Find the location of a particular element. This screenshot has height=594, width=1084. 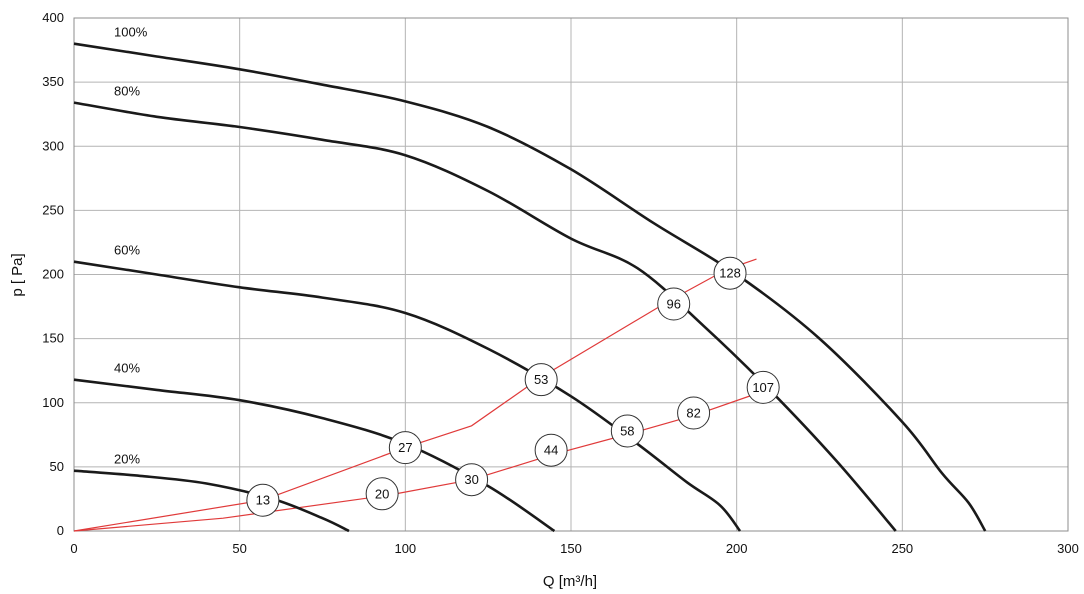

marker-label: 44 is located at coordinates (551, 450).